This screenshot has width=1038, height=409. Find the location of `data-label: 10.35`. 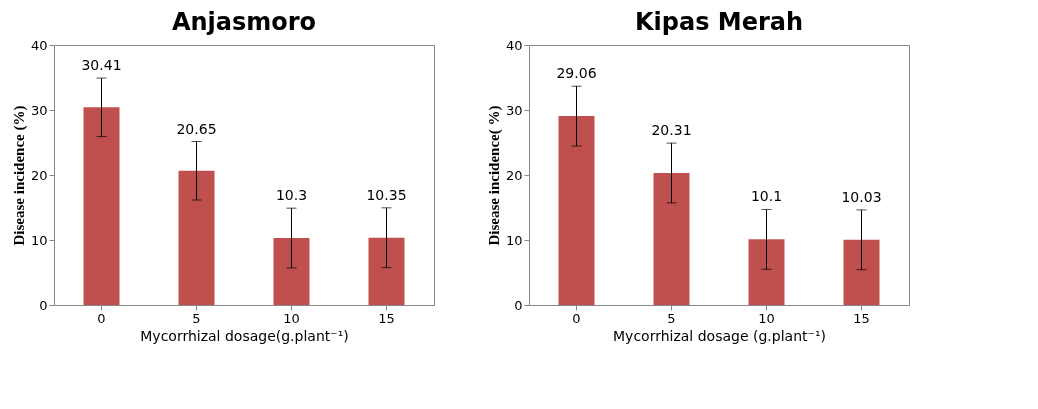

data-label: 10.35 is located at coordinates (386, 194).